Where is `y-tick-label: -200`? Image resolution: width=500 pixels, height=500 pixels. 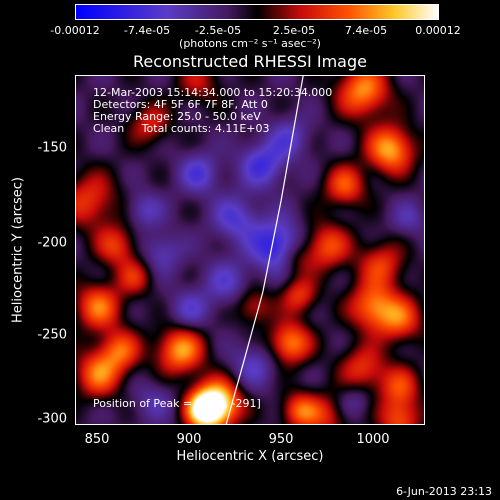 y-tick-label: -200 is located at coordinates (52, 243).